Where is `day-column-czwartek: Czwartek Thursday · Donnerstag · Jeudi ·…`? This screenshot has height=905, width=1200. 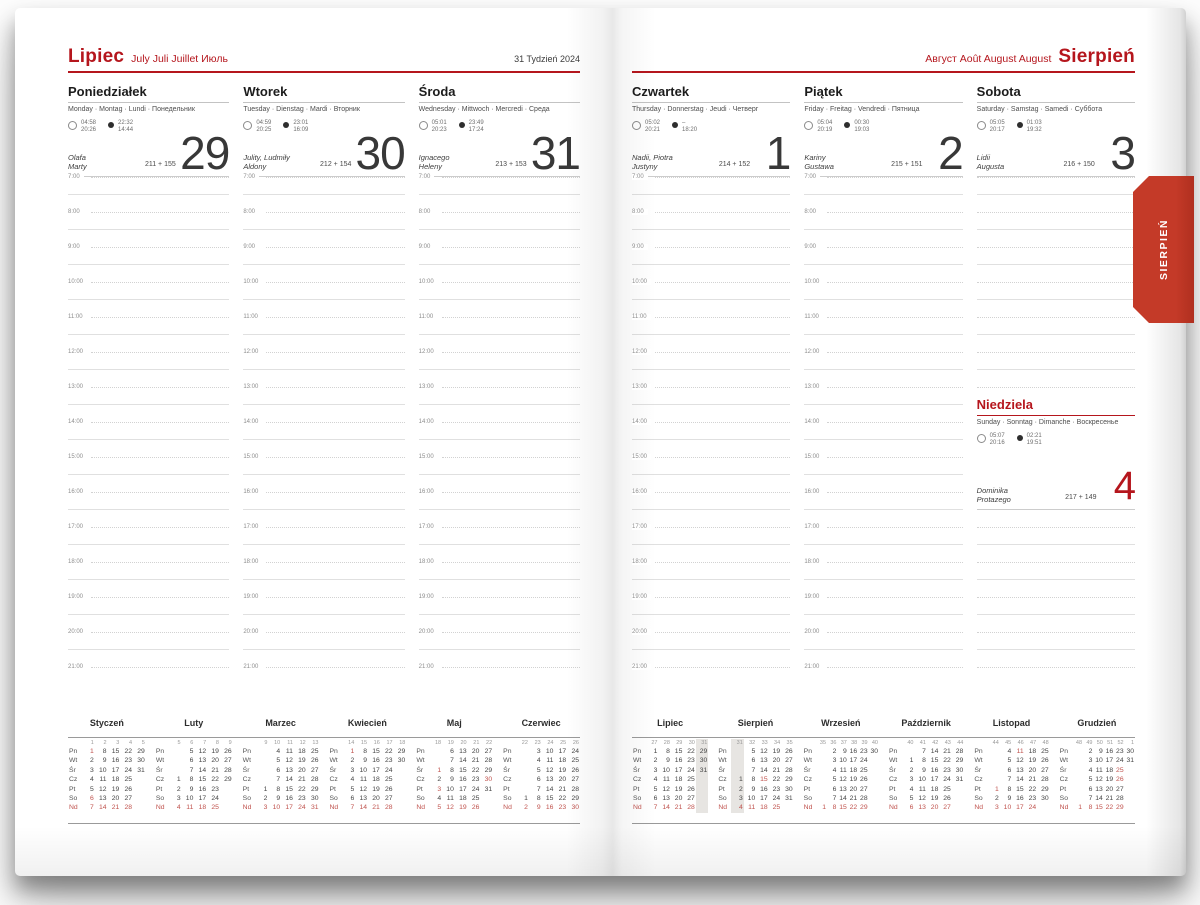 day-column-czwartek: Czwartek Thursday · Donnerstag · Jeudi ·… is located at coordinates (711, 393).